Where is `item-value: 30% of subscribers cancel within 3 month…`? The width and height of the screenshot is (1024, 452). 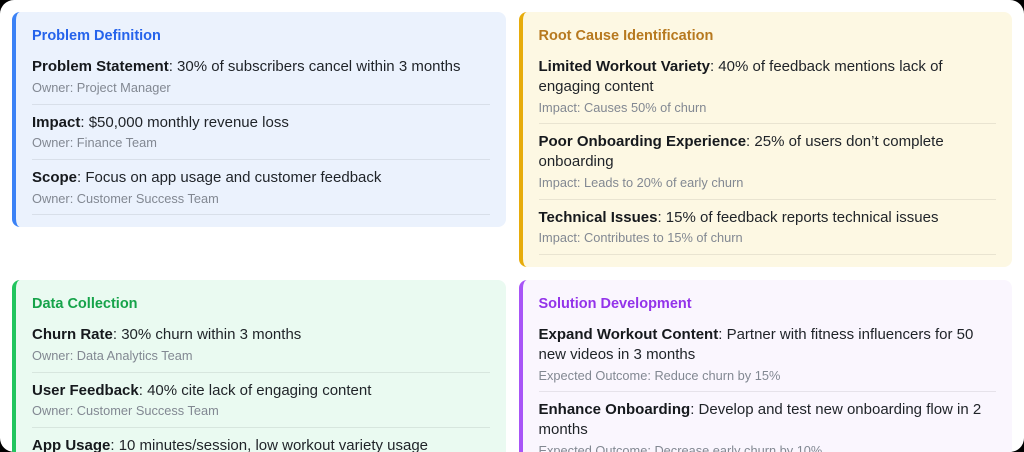
item-value: 30% of subscribers cancel within 3 month… is located at coordinates (319, 67).